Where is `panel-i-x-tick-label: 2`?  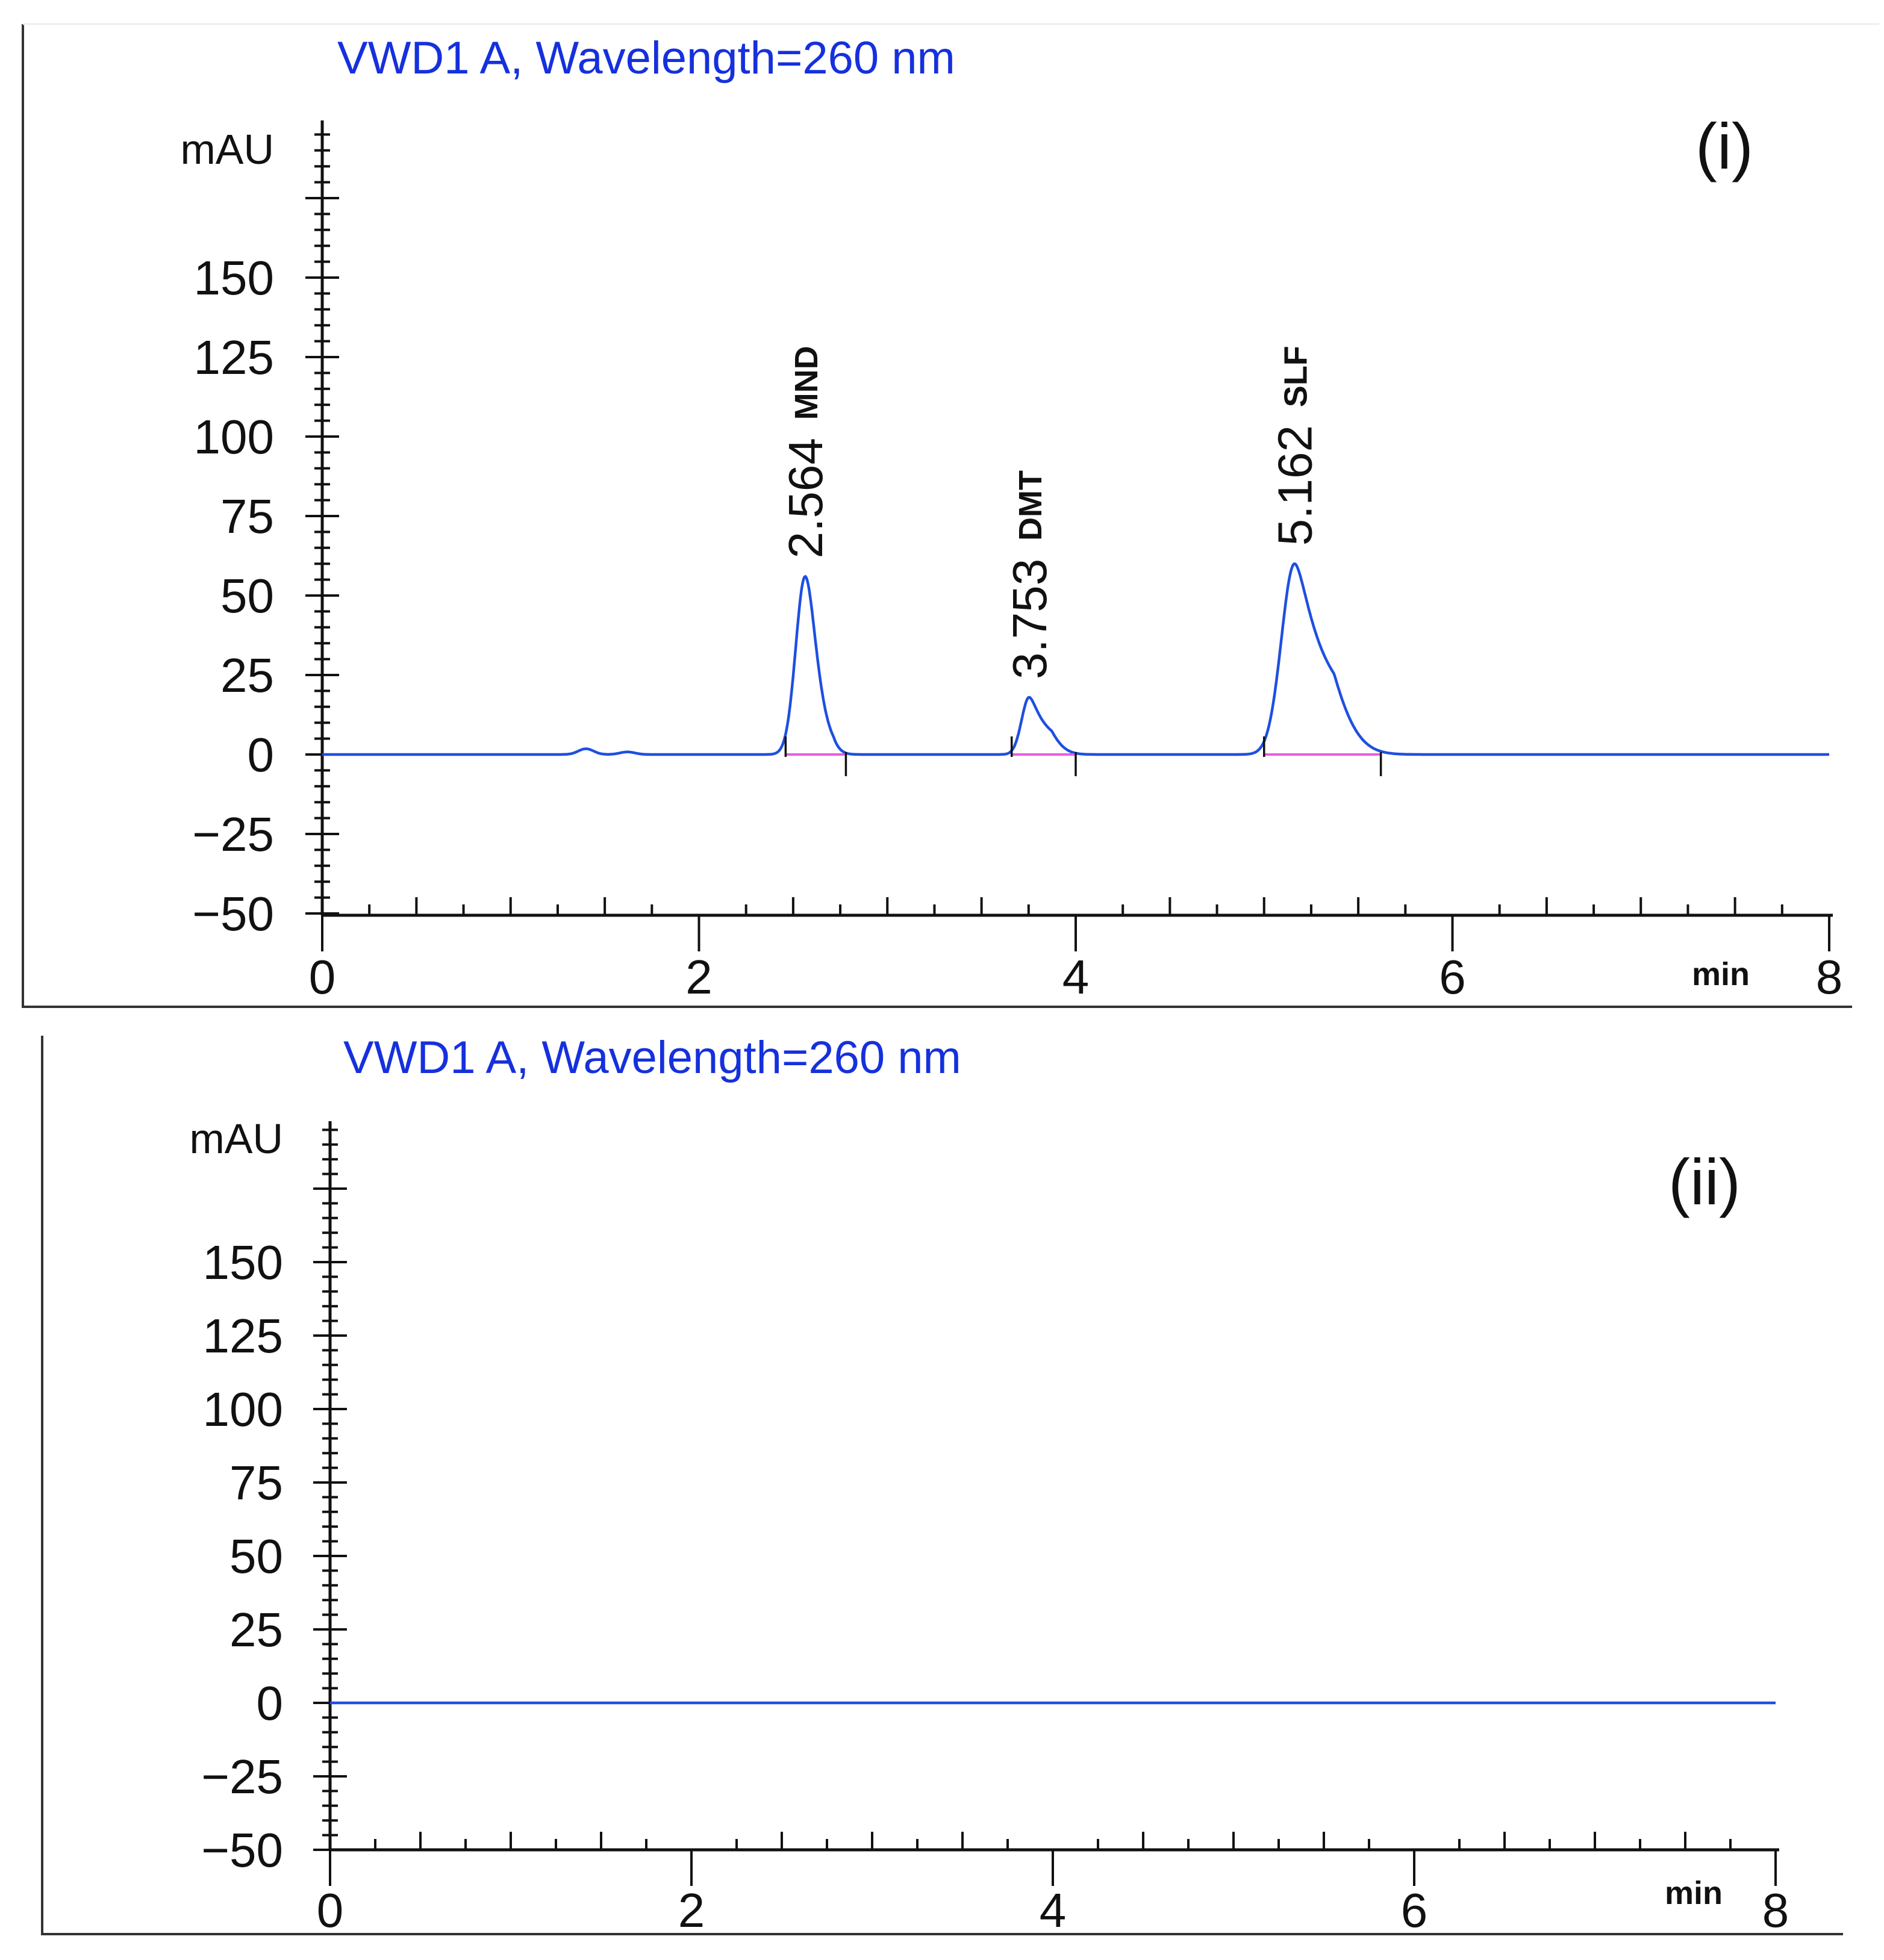 panel-i-x-tick-label: 2 is located at coordinates (699, 977).